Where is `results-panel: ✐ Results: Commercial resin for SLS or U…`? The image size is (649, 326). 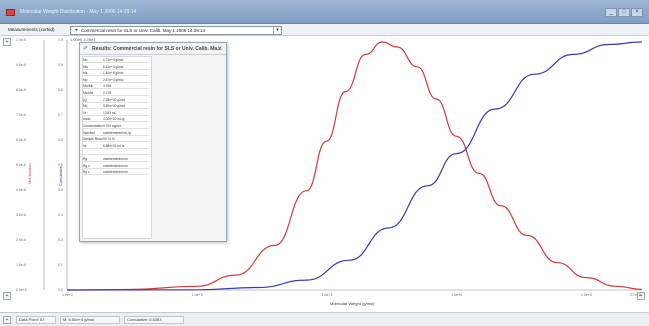 results-panel: ✐ Results: Commercial resin for SLS or U… is located at coordinates (153, 142).